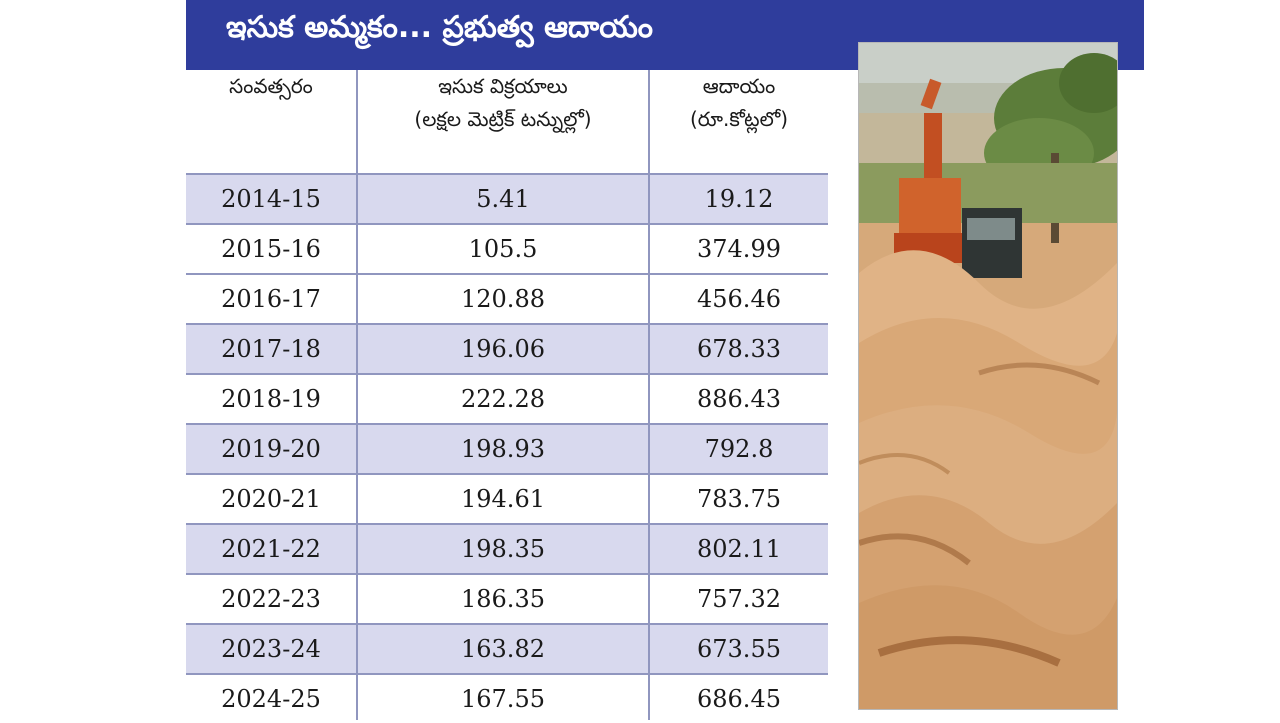  What do you see at coordinates (503, 599) in the screenshot?
I see `sales-cell: 186.35` at bounding box center [503, 599].